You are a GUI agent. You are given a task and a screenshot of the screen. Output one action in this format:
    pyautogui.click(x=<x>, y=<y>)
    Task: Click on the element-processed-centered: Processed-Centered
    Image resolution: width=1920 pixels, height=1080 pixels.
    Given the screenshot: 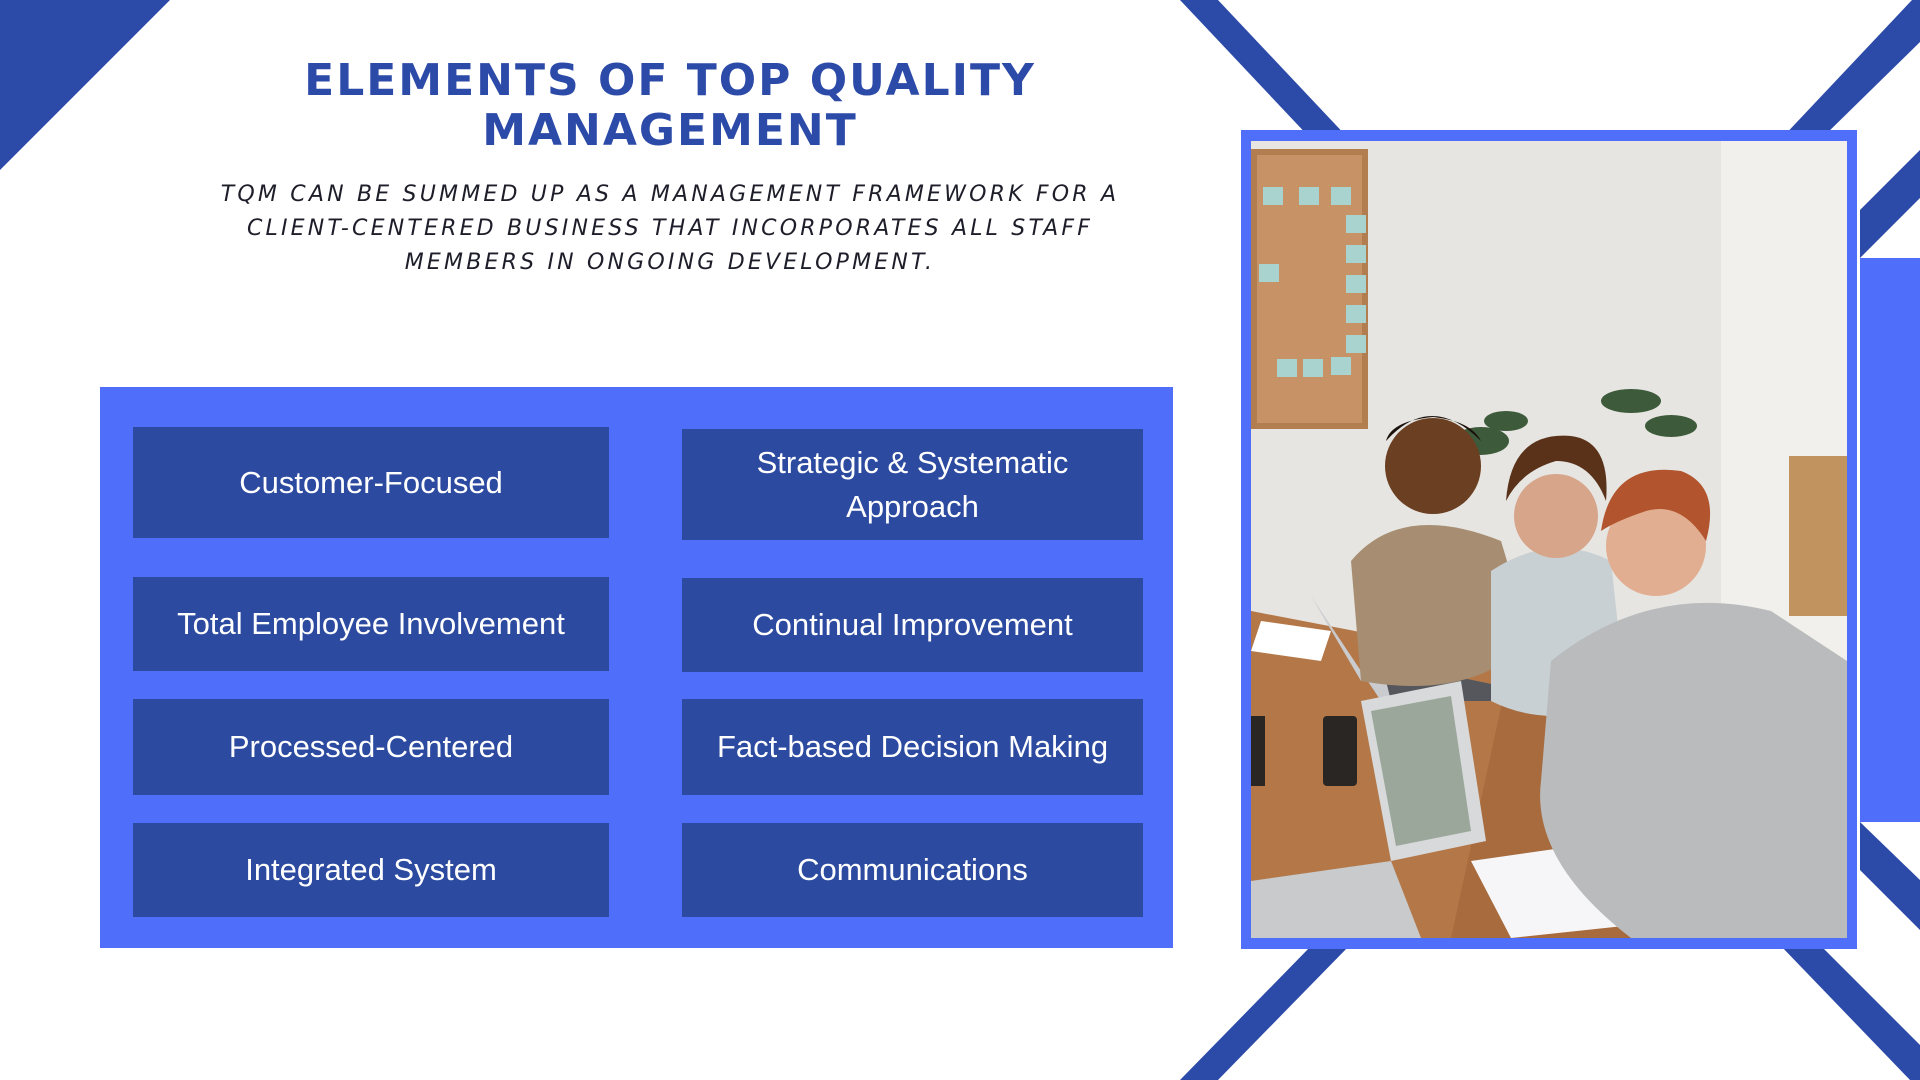 What is the action you would take?
    pyautogui.click(x=371, y=747)
    